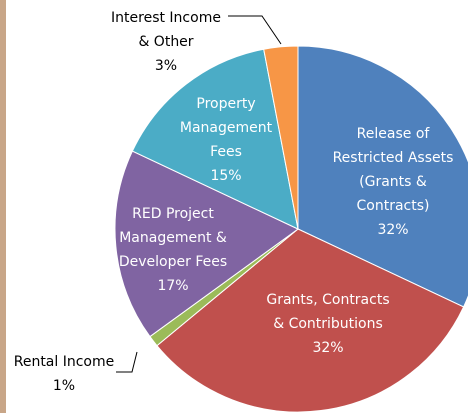 Image resolution: width=468 pixels, height=413 pixels. I want to click on label-line: Release of, so click(394, 134).